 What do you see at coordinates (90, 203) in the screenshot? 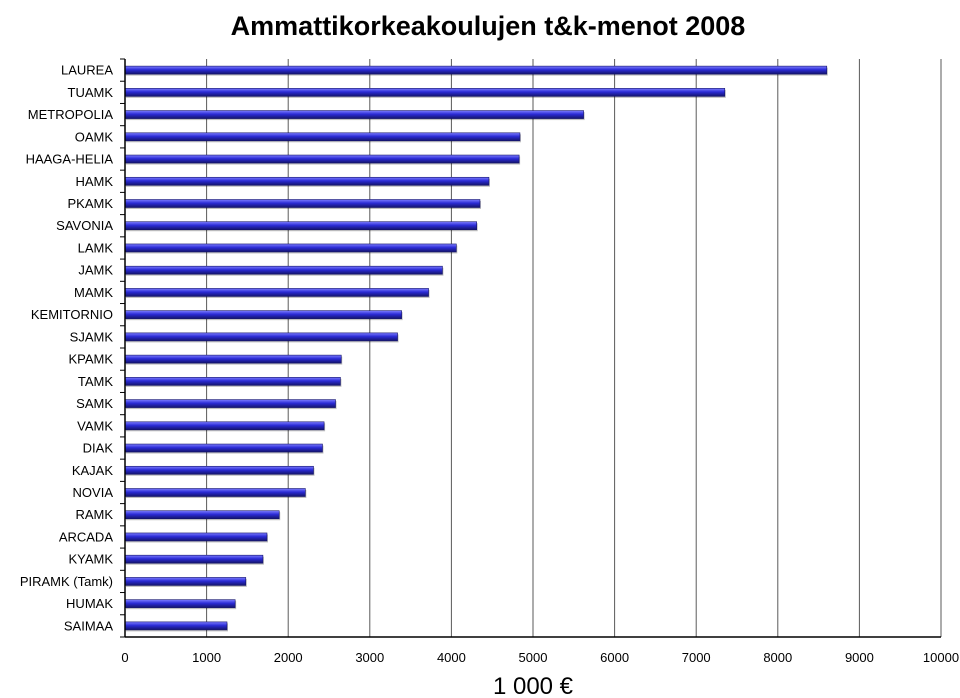
I see `category-label: PKAMK` at bounding box center [90, 203].